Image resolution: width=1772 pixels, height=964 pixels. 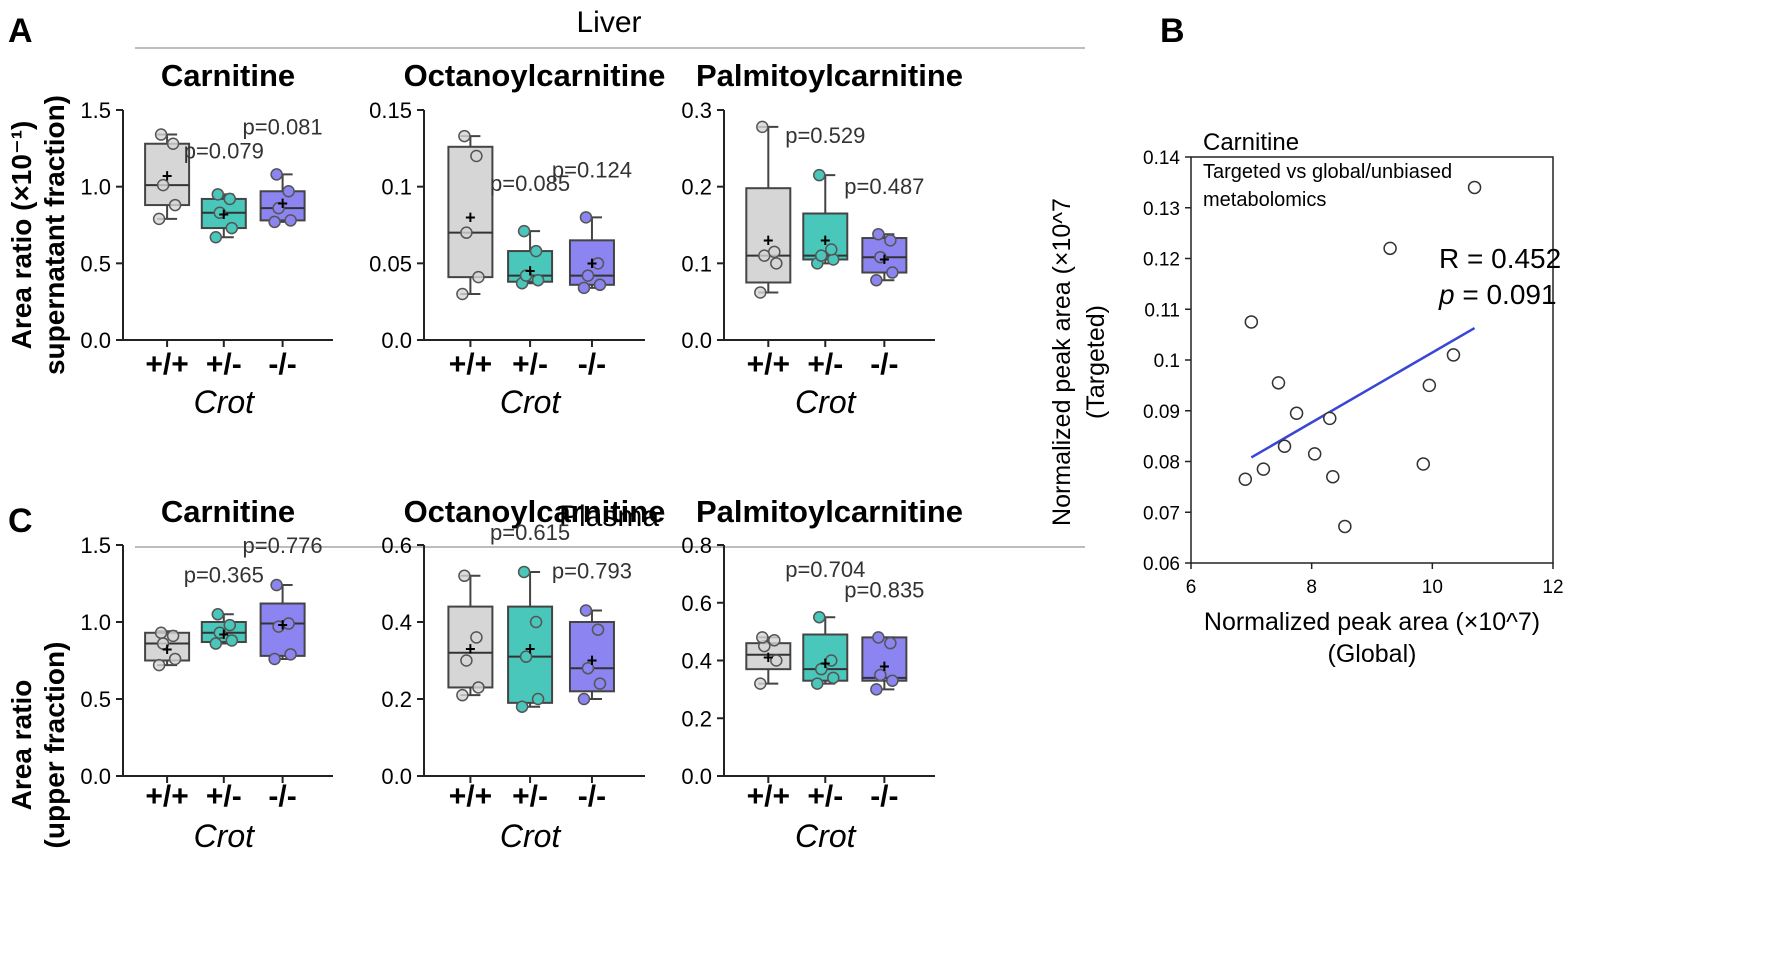 I want to click on plot-frame, so click(x=1372, y=360).